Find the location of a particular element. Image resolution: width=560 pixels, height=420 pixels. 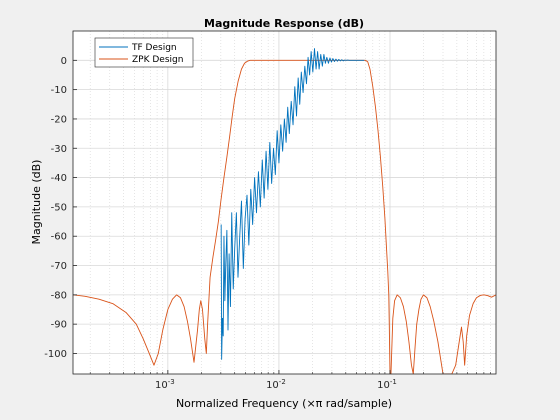

y-axis: 0 -10 -20 -30 -40 -50 -60 -70 -80 -90 -100 is located at coordinates (60, 208).